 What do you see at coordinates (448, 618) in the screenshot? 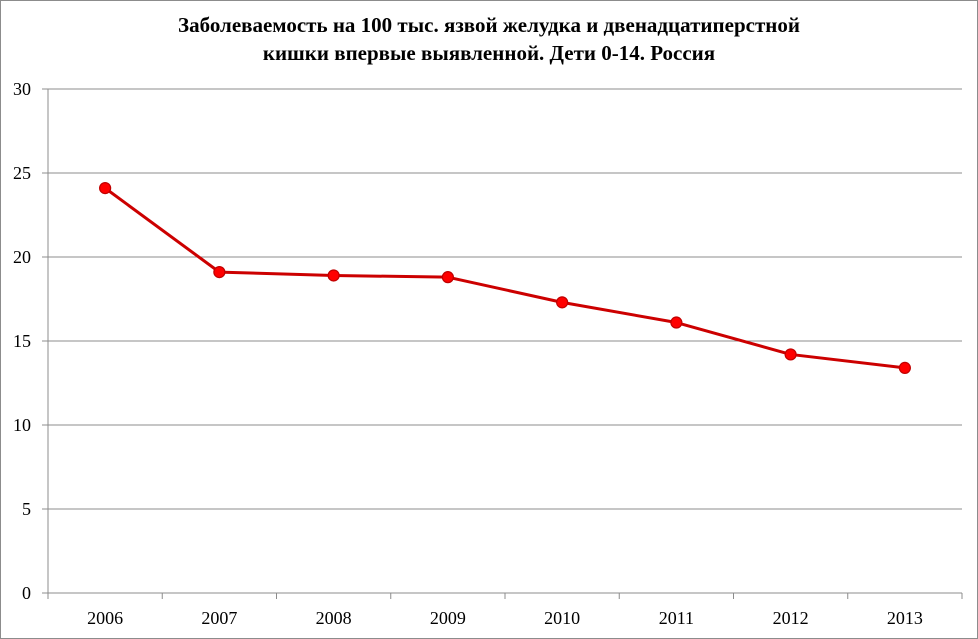
I see `x-tick-label: 2009` at bounding box center [448, 618].